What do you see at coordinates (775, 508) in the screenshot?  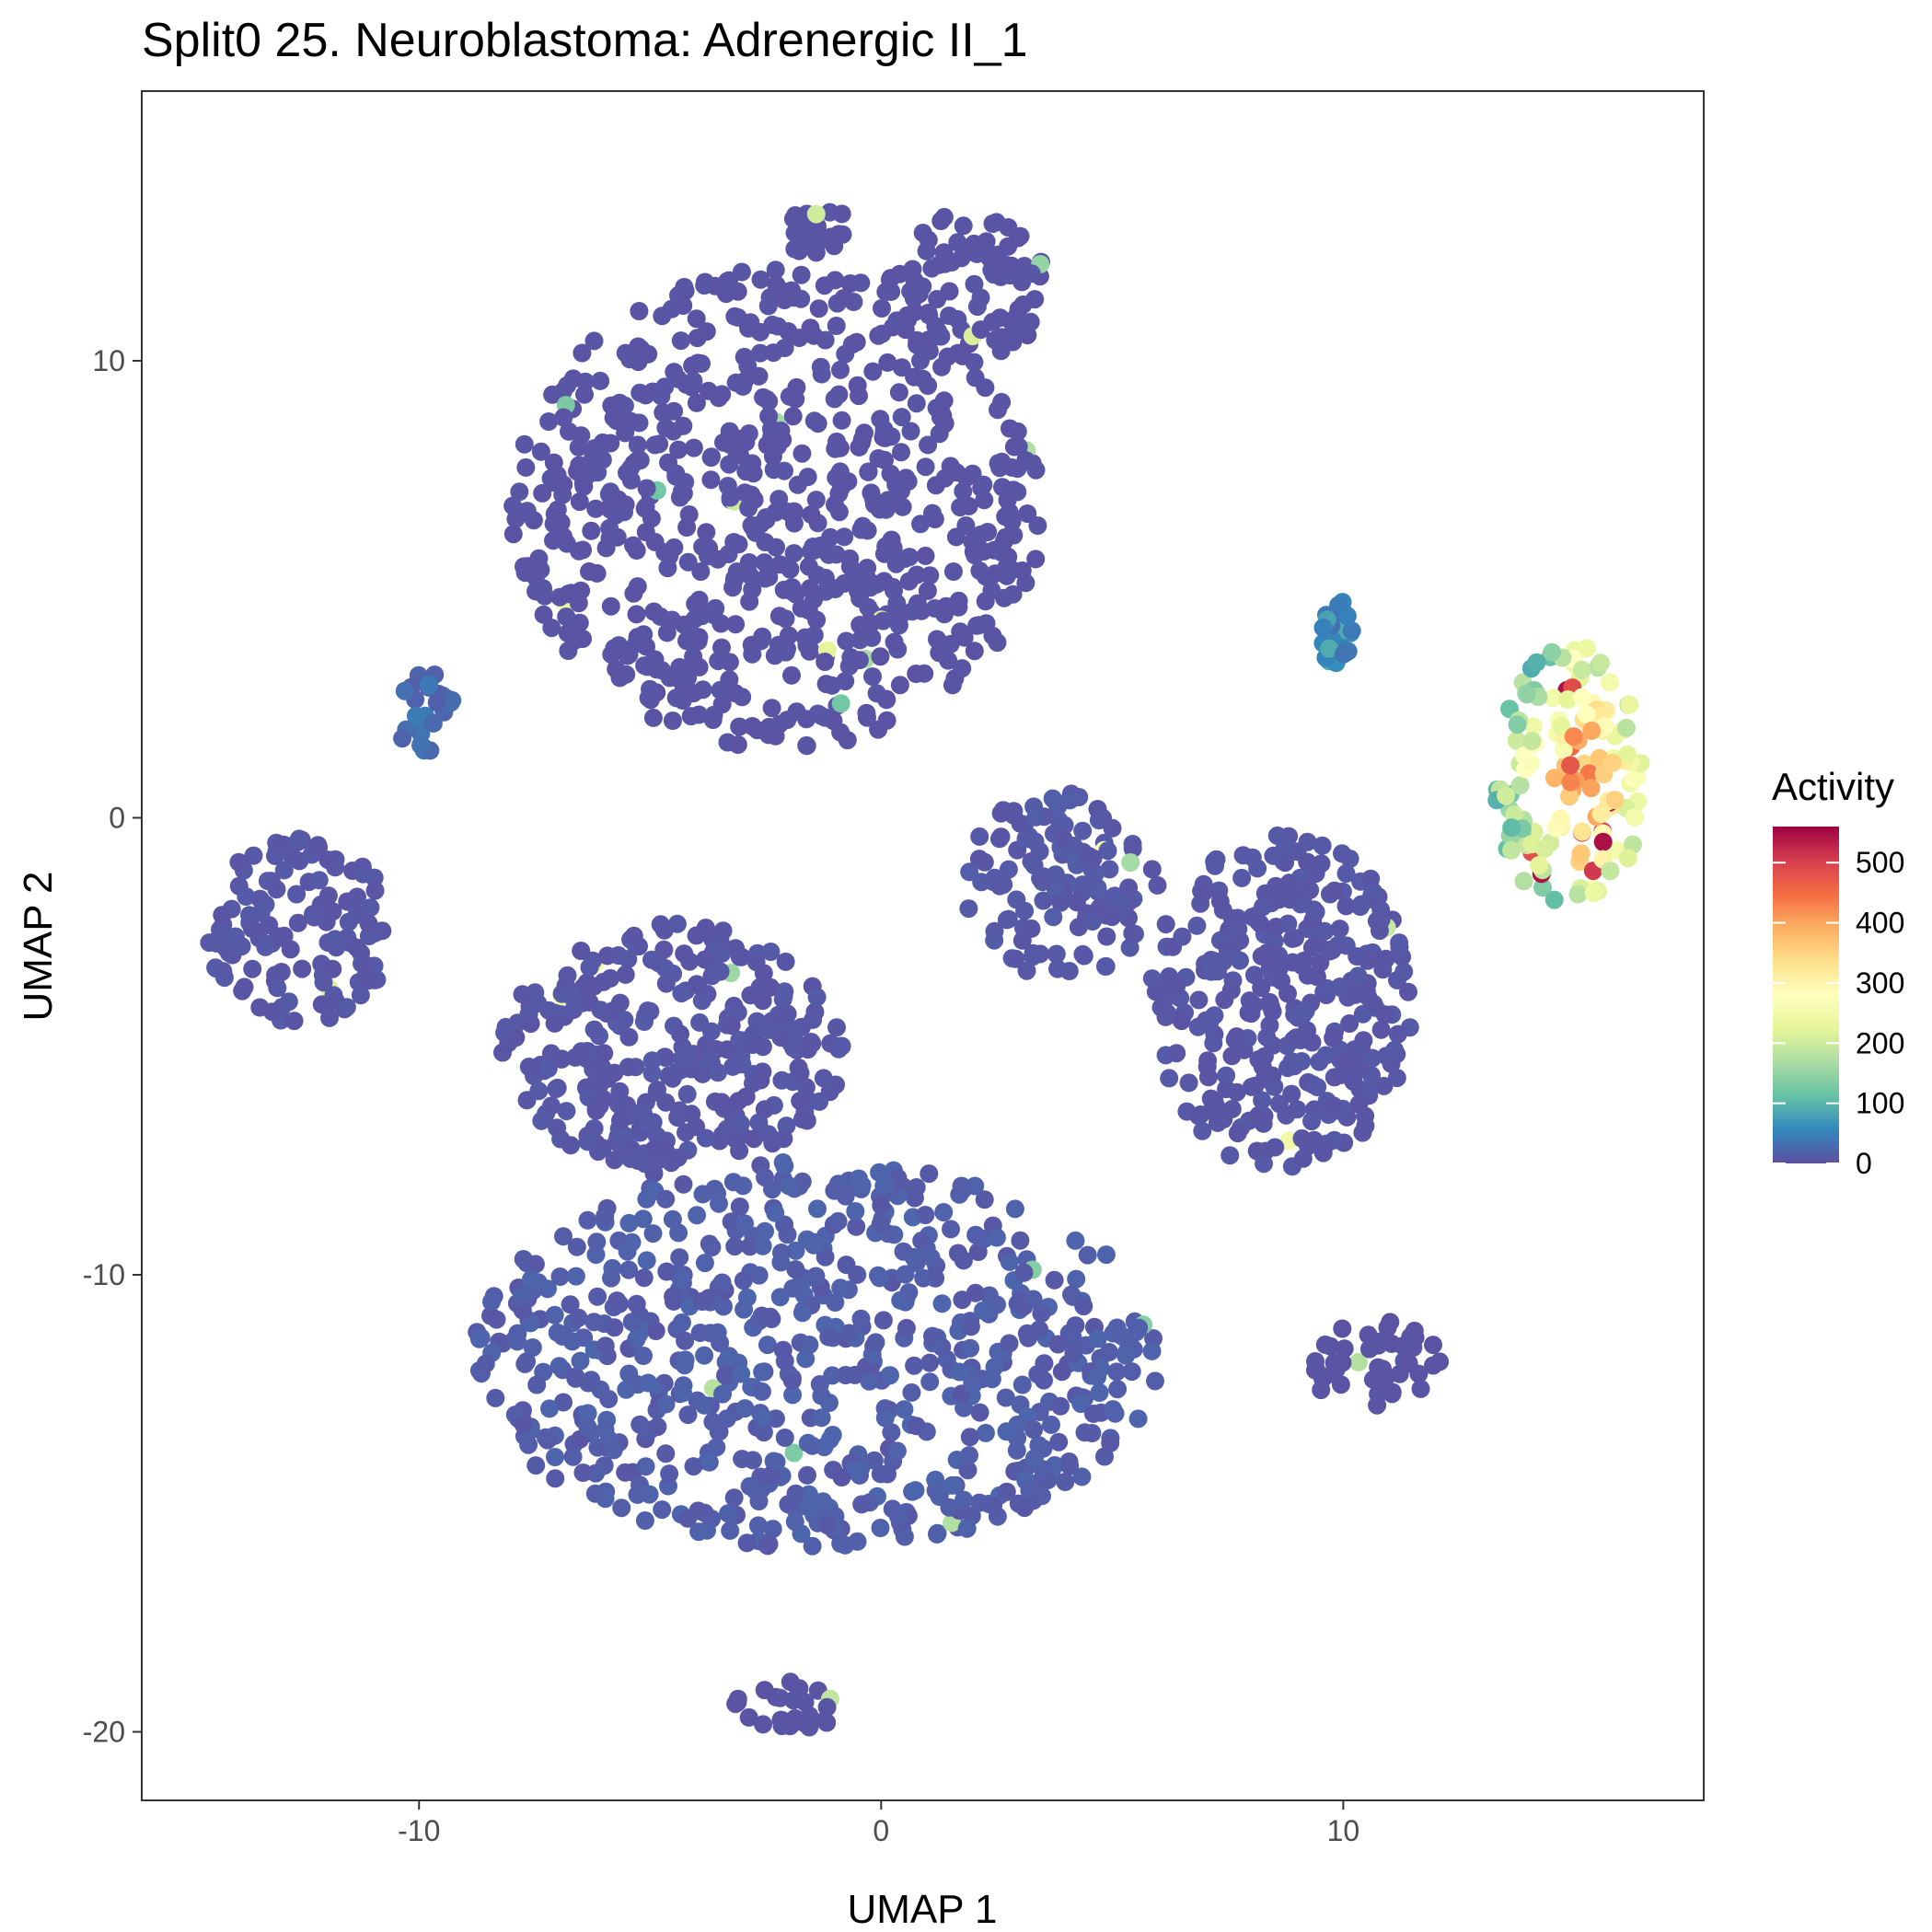 I see `cluster-top-large` at bounding box center [775, 508].